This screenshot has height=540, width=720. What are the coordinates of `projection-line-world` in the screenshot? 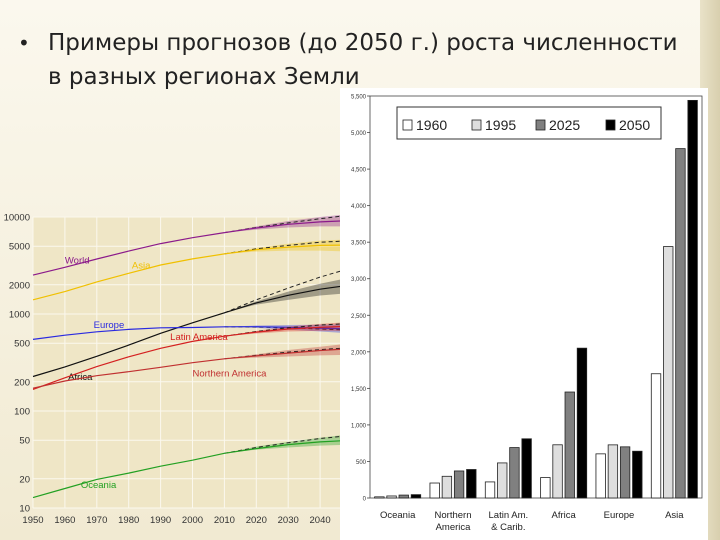 It's located at (288, 226).